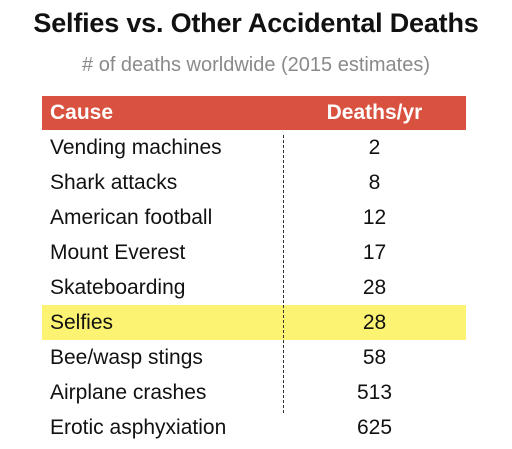  Describe the element at coordinates (118, 252) in the screenshot. I see `cause-cell: Mount Everest` at that location.